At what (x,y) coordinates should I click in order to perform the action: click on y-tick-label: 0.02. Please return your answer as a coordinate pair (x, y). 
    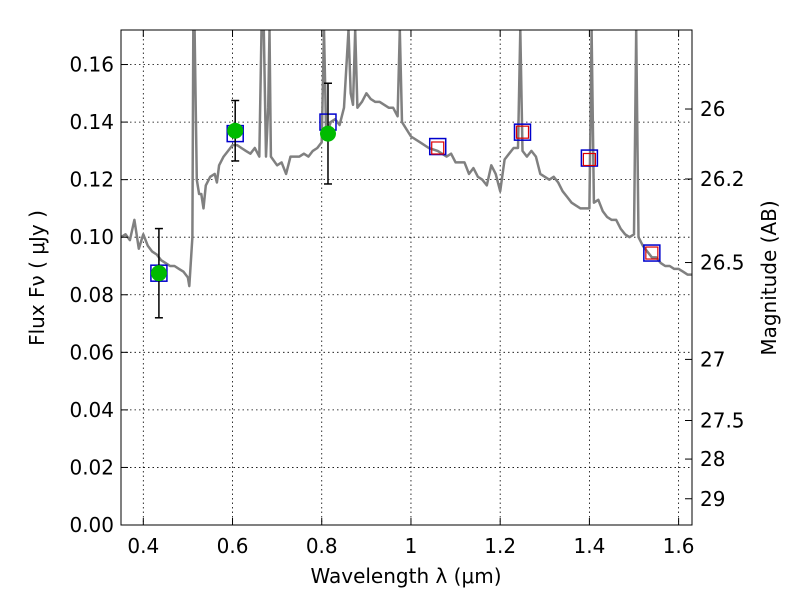
    Looking at the image, I should click on (91, 467).